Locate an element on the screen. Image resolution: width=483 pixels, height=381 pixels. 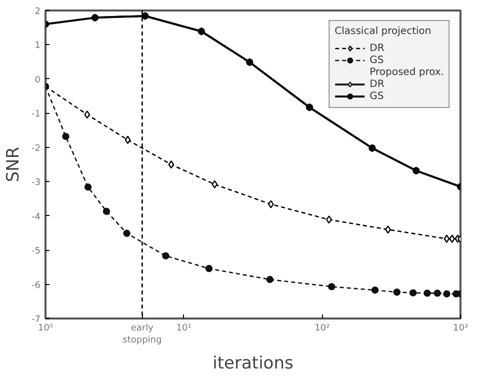
legend-title: Classical projection is located at coordinates (383, 31).